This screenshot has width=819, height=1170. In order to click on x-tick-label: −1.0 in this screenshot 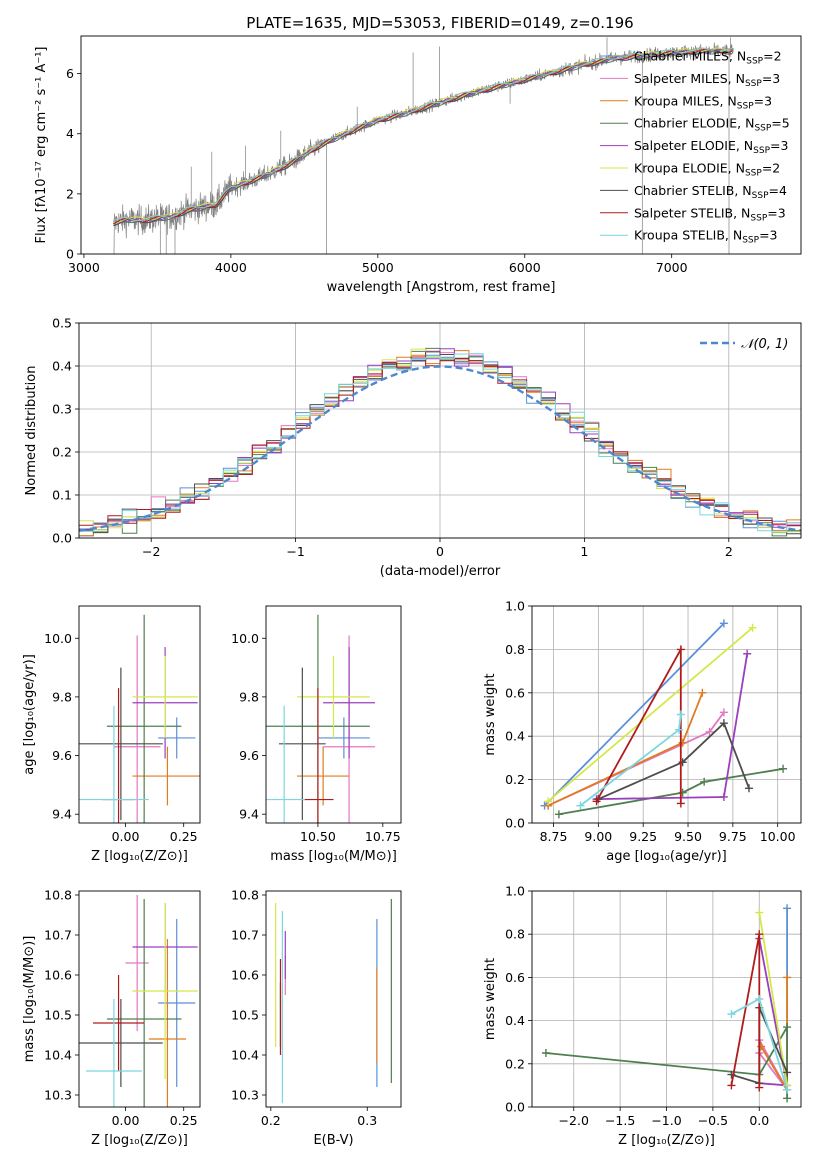, I will do `click(666, 1120)`.